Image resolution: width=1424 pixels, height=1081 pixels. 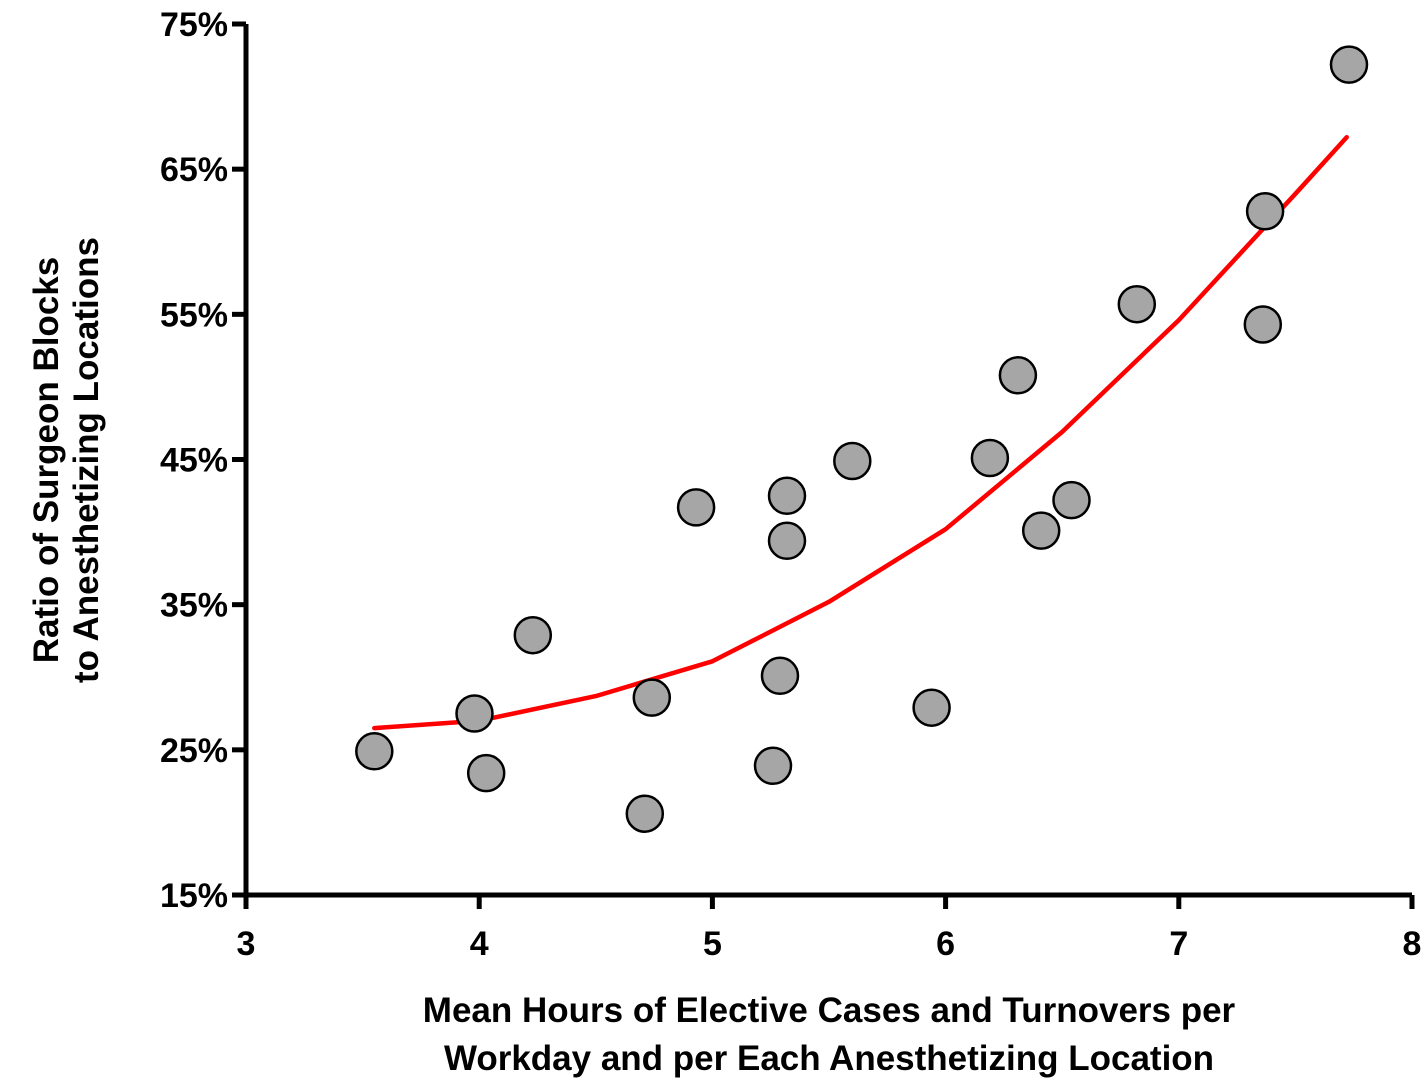 I want to click on x-tick-label: 7, so click(x=1178, y=944).